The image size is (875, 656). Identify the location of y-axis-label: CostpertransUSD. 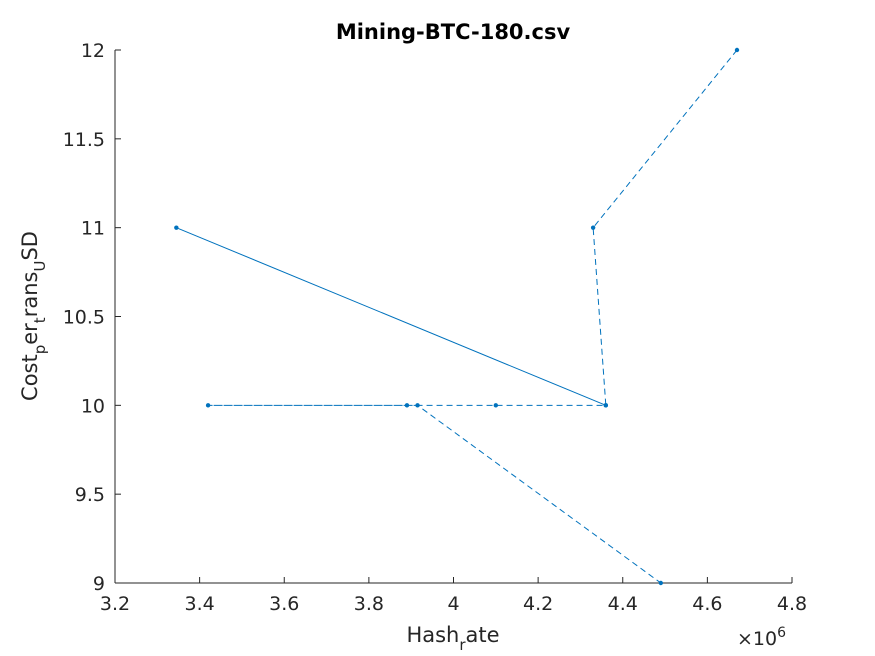
(33, 316).